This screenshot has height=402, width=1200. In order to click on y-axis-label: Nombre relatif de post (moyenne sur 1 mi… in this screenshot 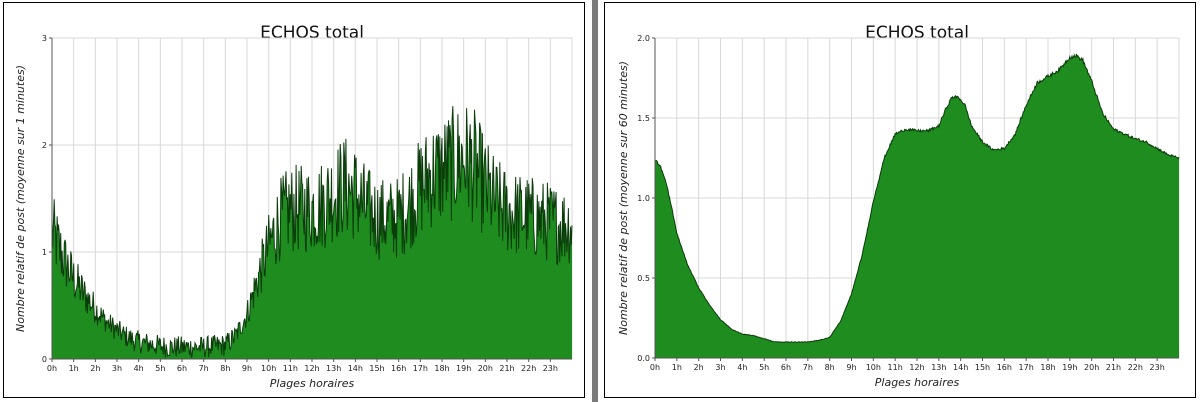, I will do `click(20, 198)`.